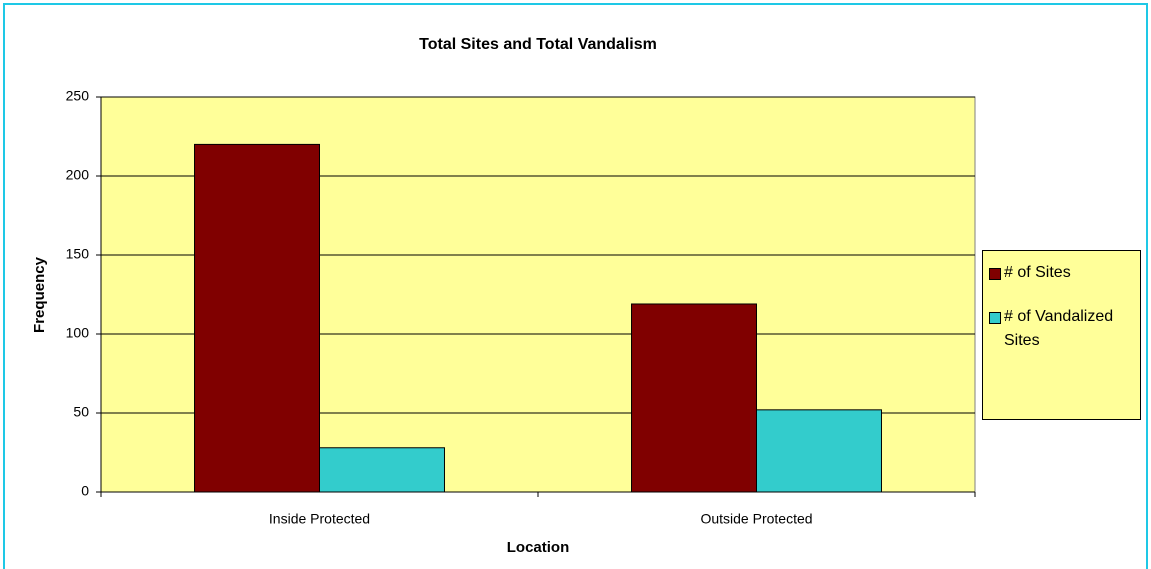 Image resolution: width=1151 pixels, height=569 pixels. Describe the element at coordinates (538, 44) in the screenshot. I see `chart-title: Total Sites and Total Vandalism` at that location.